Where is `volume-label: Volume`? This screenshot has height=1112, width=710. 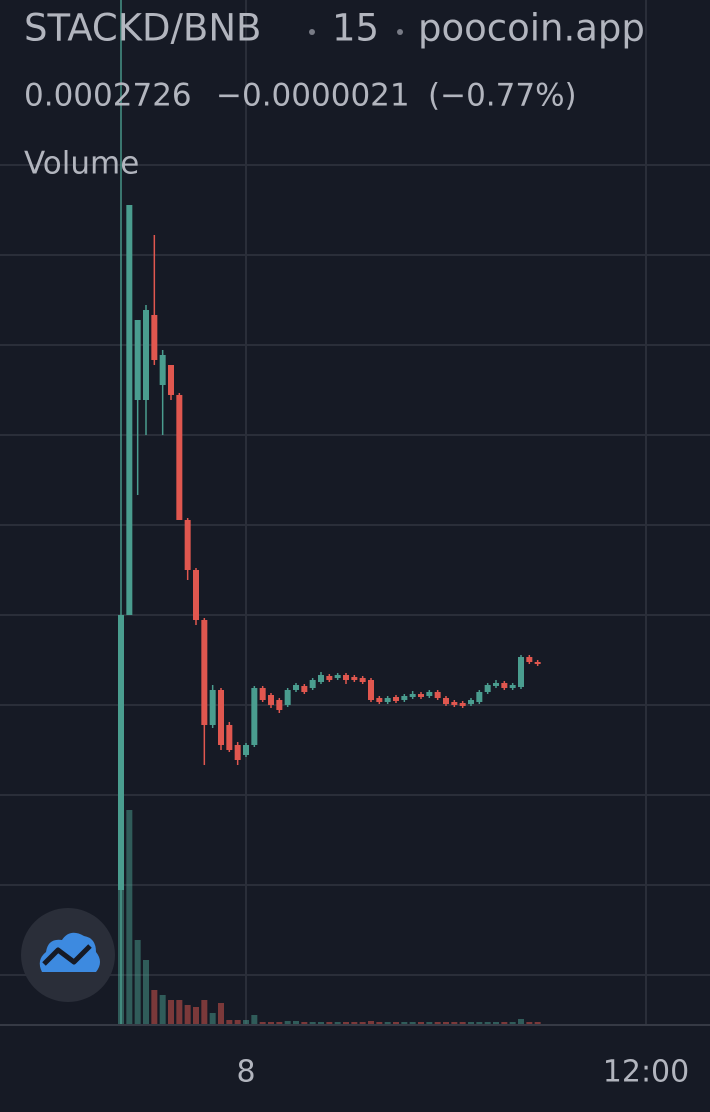
volume-label: Volume is located at coordinates (81, 164).